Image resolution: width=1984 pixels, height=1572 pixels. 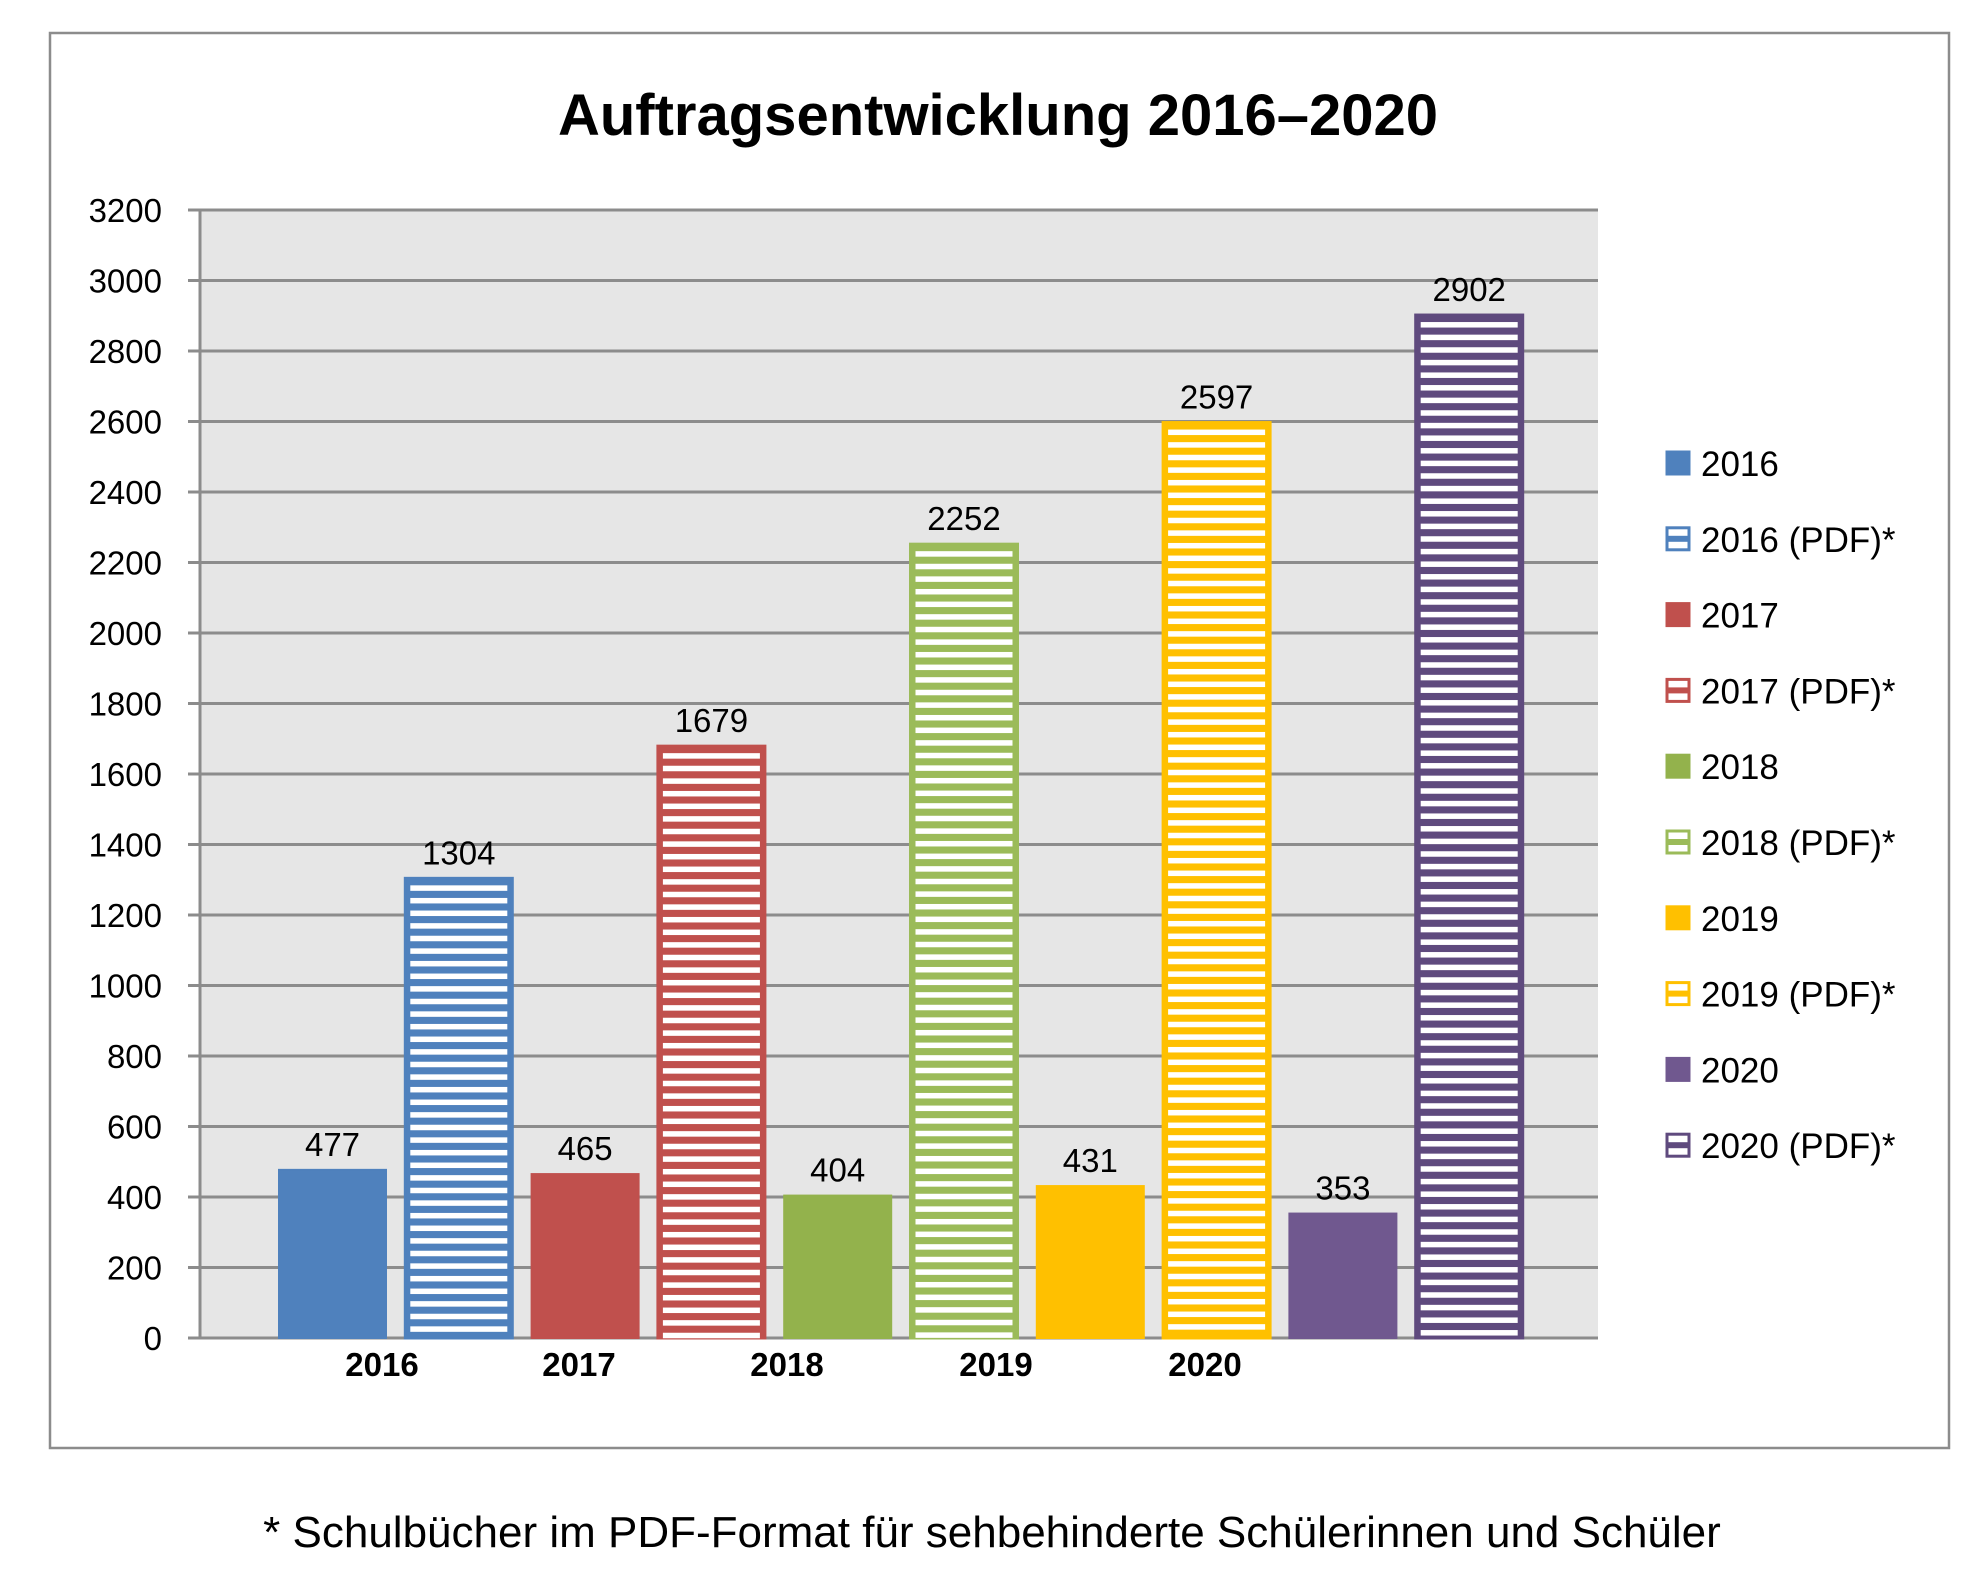 What do you see at coordinates (1469, 826) in the screenshot?
I see `bar-2020-pdf` at bounding box center [1469, 826].